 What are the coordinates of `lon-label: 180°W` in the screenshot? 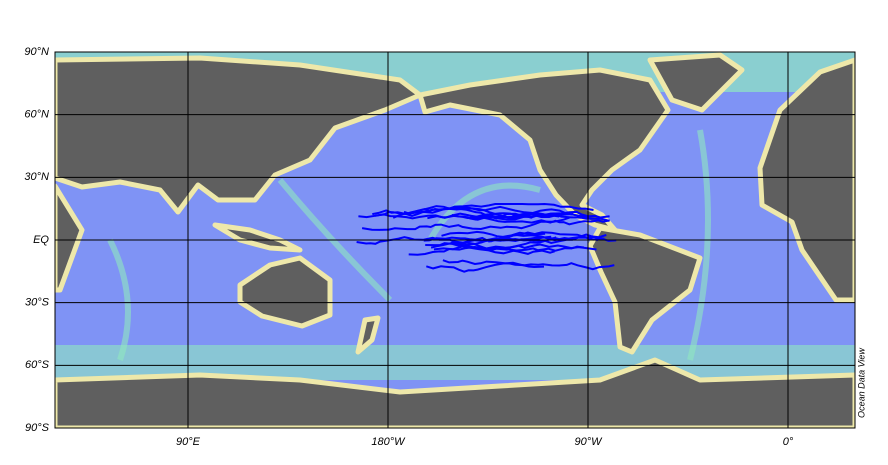 It's located at (388, 442).